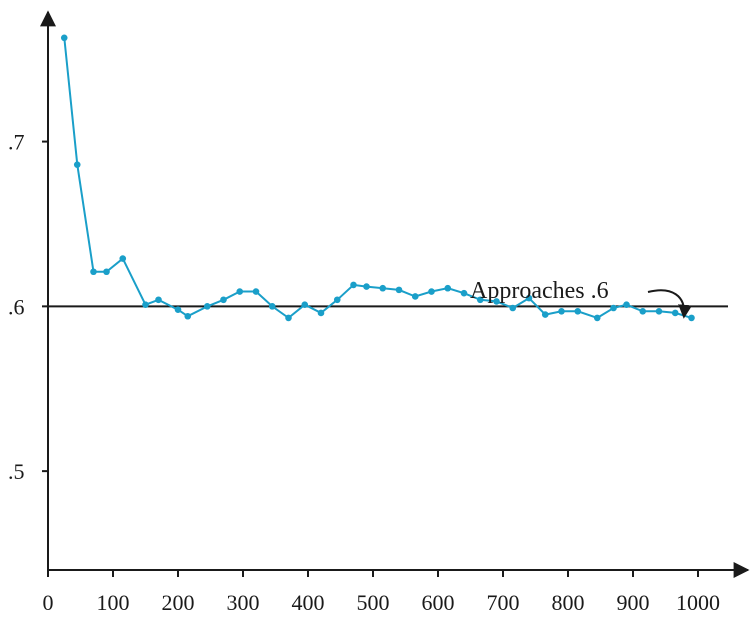 The height and width of the screenshot is (623, 754). Describe the element at coordinates (670, 304) in the screenshot. I see `annotation-arrow` at that location.